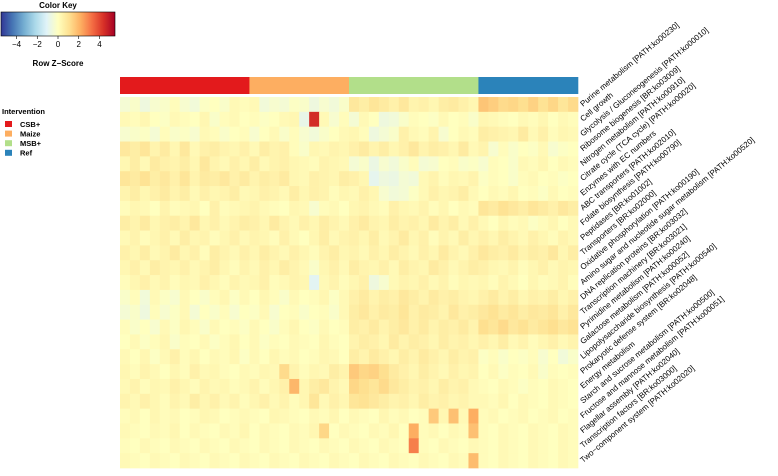 This screenshot has height=476, width=778. I want to click on group-bar-segment, so click(528, 85).